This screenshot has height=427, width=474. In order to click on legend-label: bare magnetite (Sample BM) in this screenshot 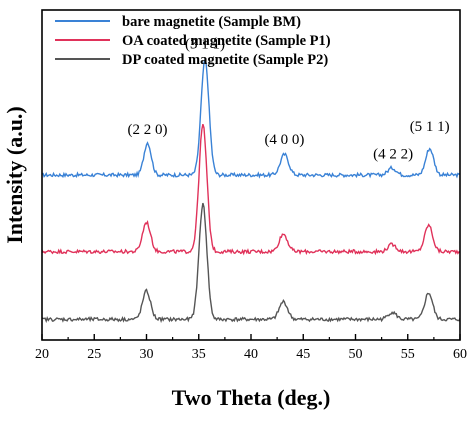, I will do `click(211, 22)`.